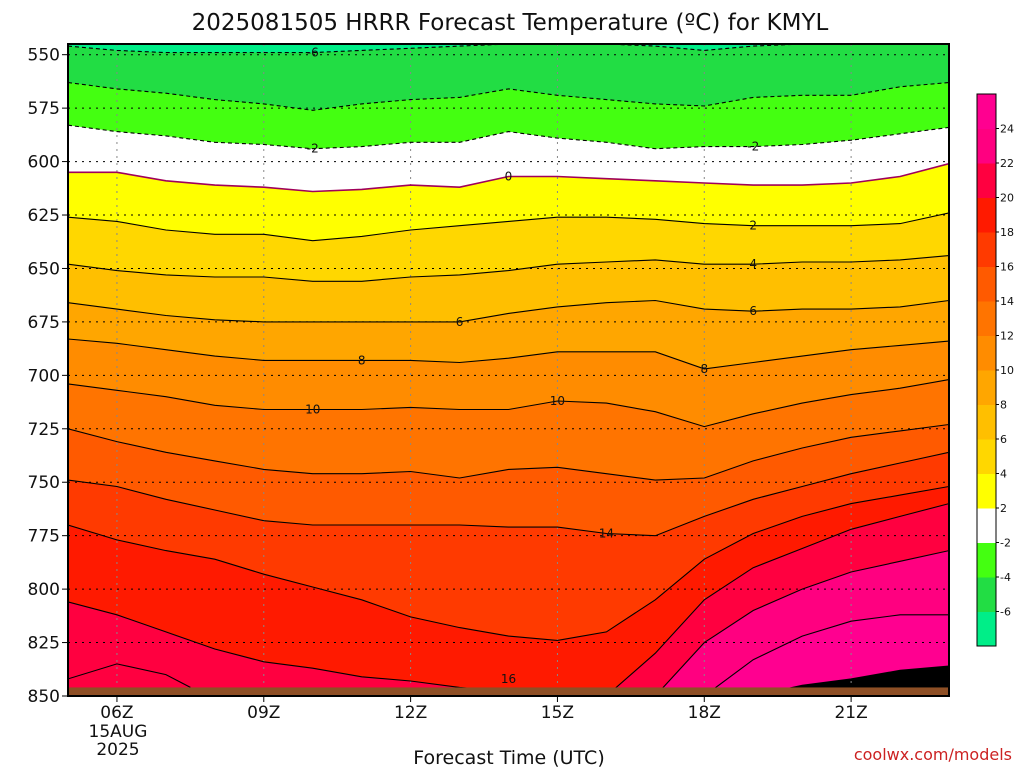 The height and width of the screenshot is (768, 1024). What do you see at coordinates (44, 537) in the screenshot?
I see `y-tick-label: 775` at bounding box center [44, 537].